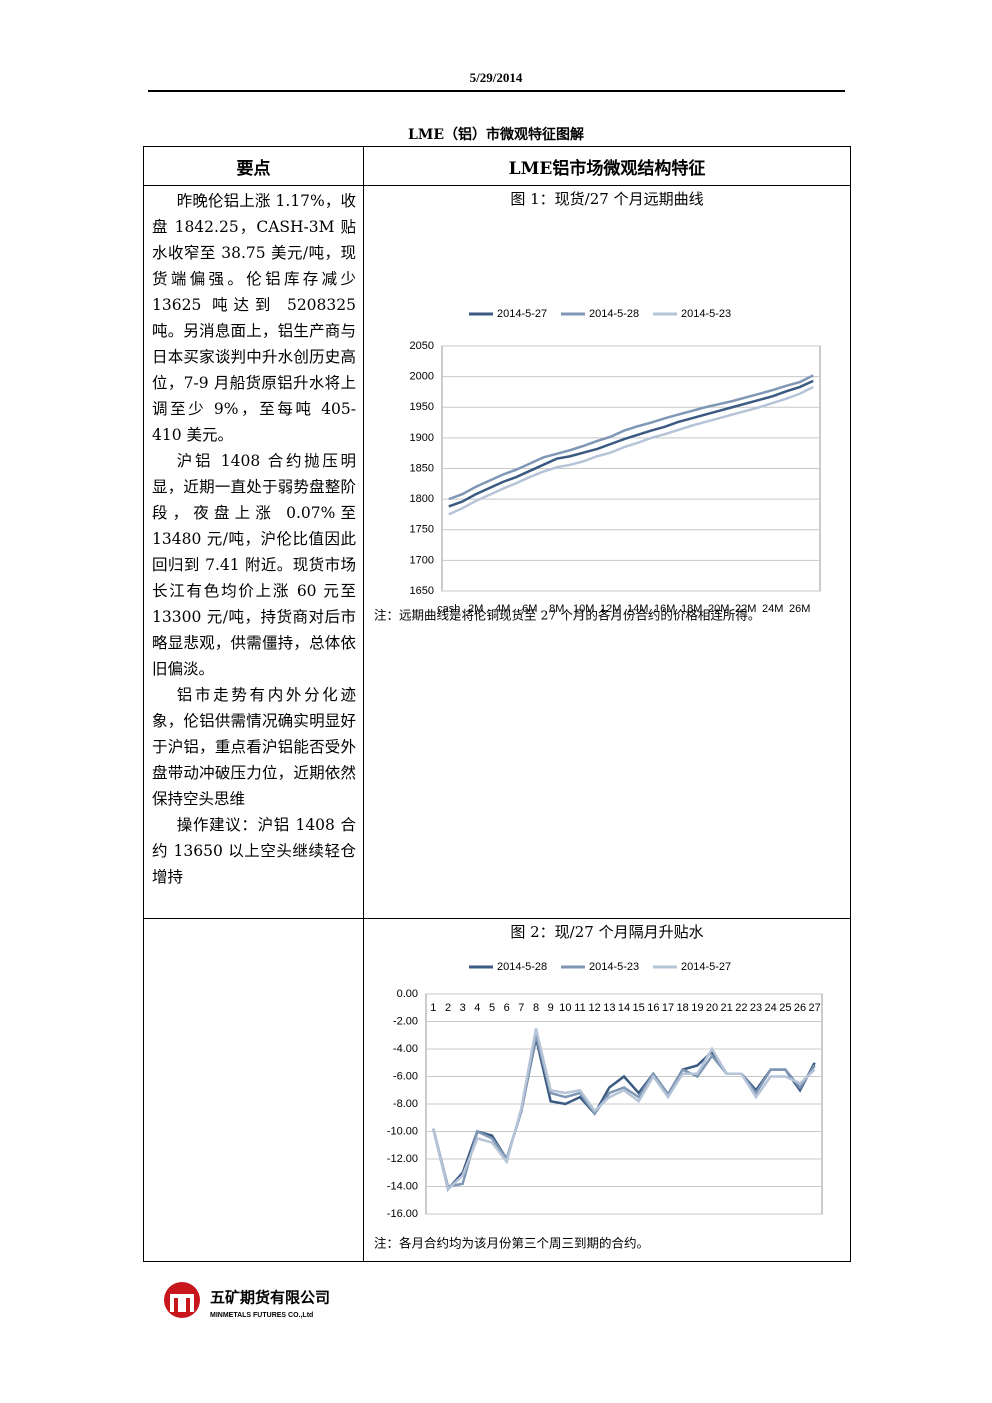 The width and height of the screenshot is (992, 1403). Describe the element at coordinates (771, 1008) in the screenshot. I see `x-tick-label: 24` at that location.